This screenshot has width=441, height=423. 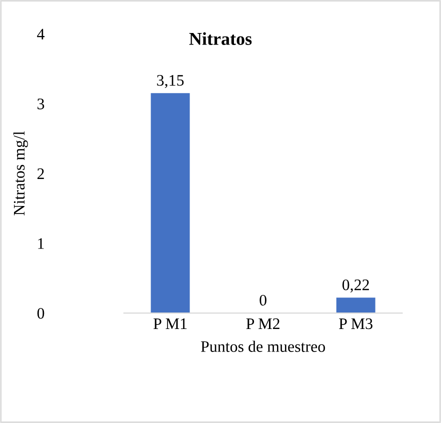 I want to click on y-tick-label: 4, so click(x=41, y=34).